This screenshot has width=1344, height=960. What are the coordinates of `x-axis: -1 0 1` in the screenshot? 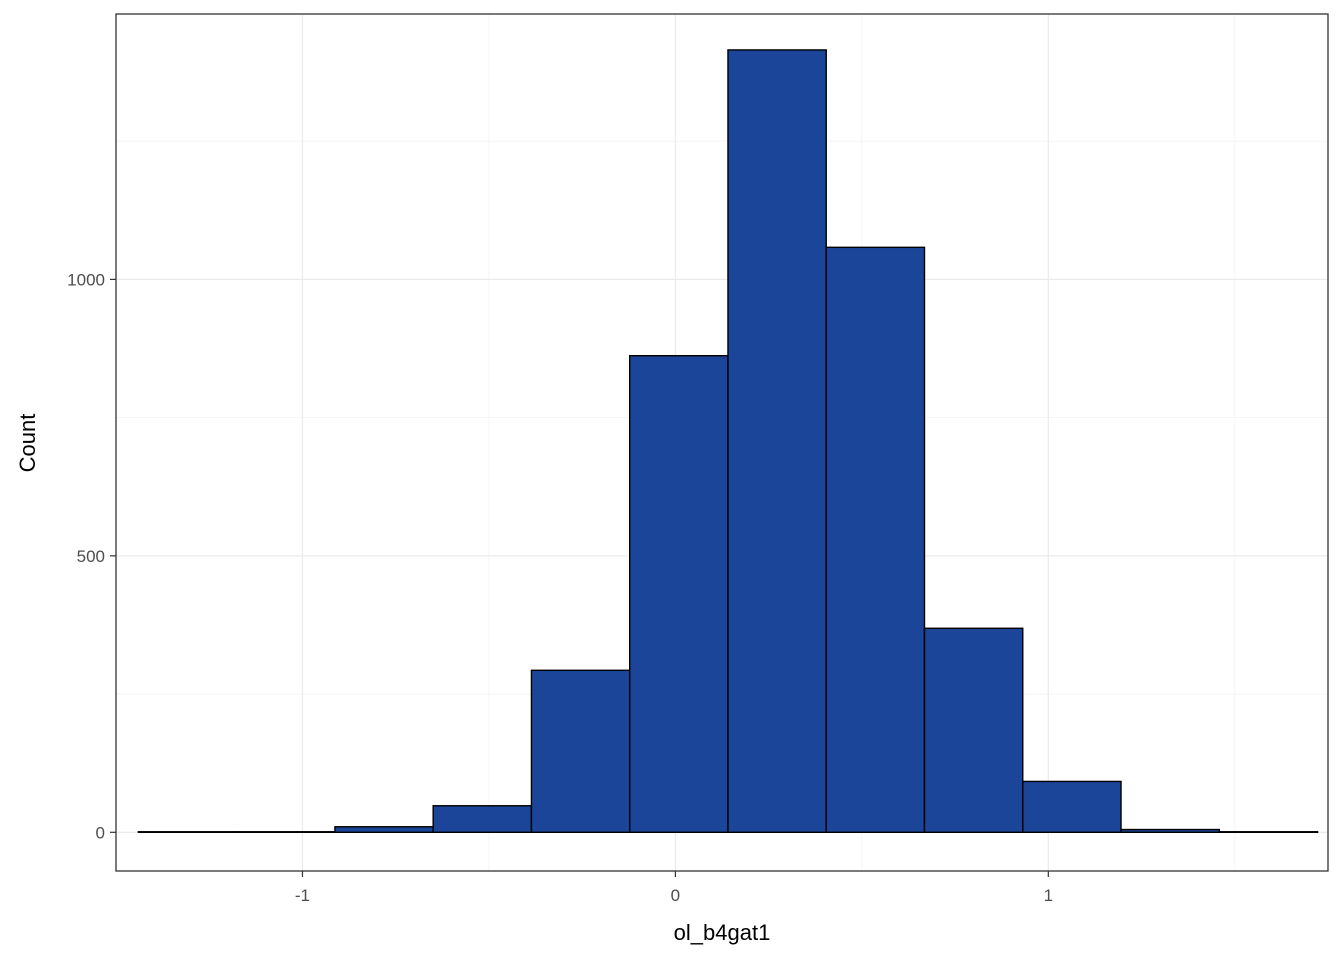 It's located at (674, 888).